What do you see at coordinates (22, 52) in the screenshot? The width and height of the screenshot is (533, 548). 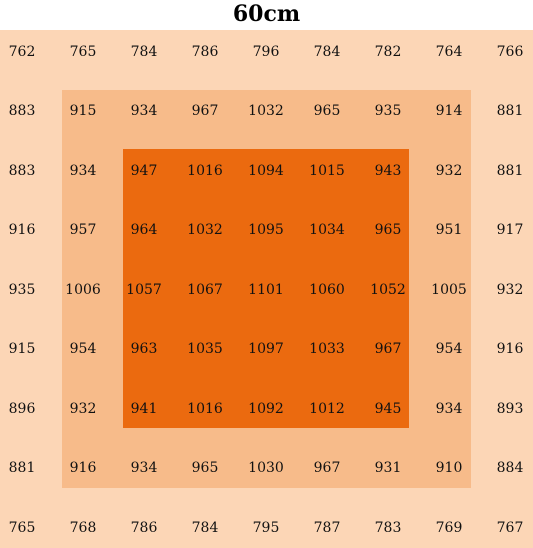 I see `grid-cell: 762` at bounding box center [22, 52].